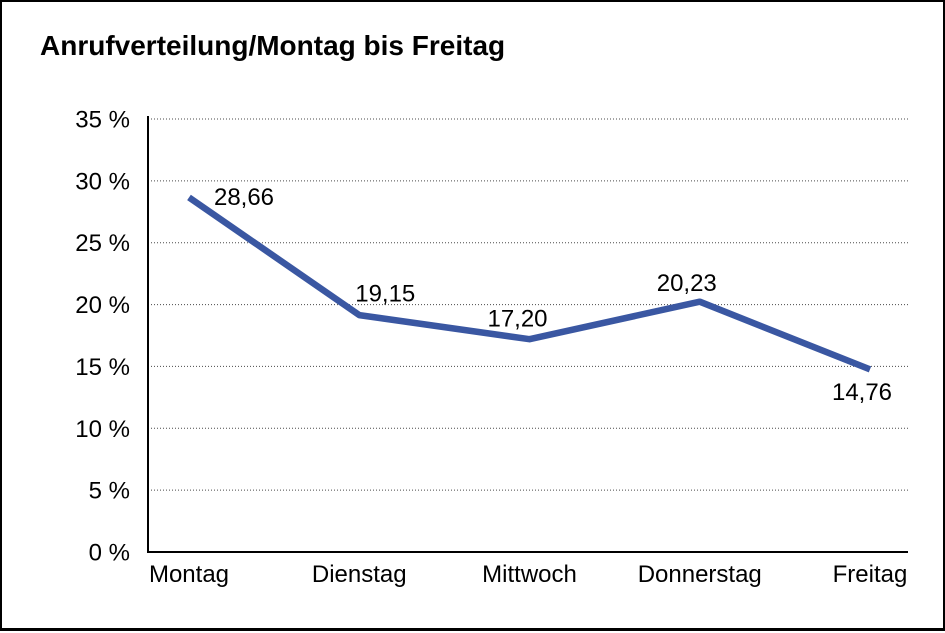 This screenshot has height=633, width=945. I want to click on data-point-label: 17,20, so click(517, 319).